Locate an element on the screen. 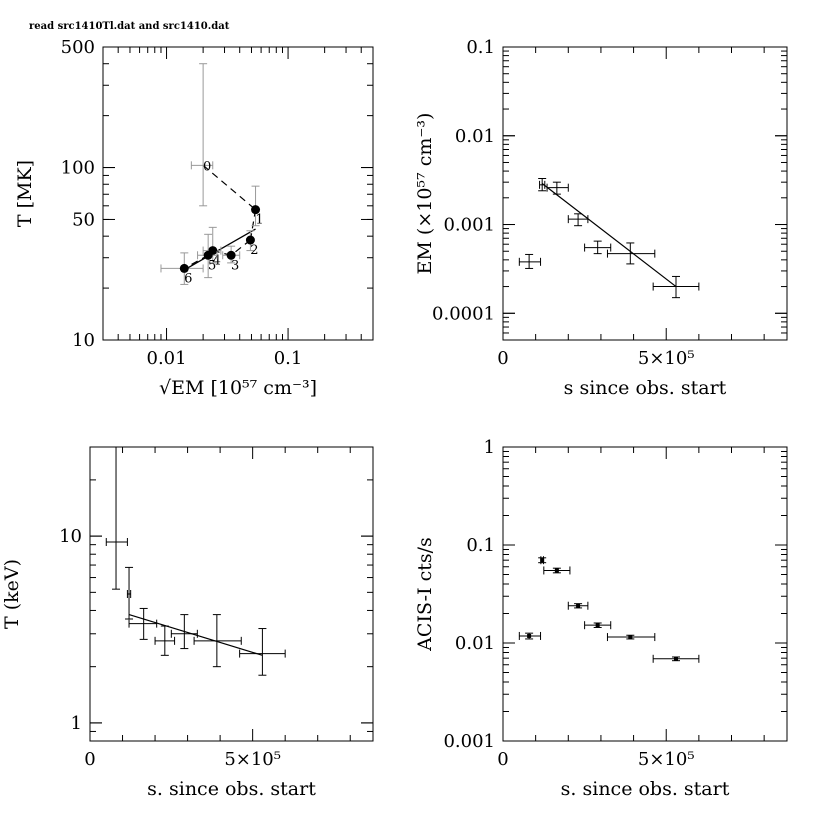 Image resolution: width=830 pixels, height=830 pixels. y-tick-label: 500 is located at coordinates (78, 47).